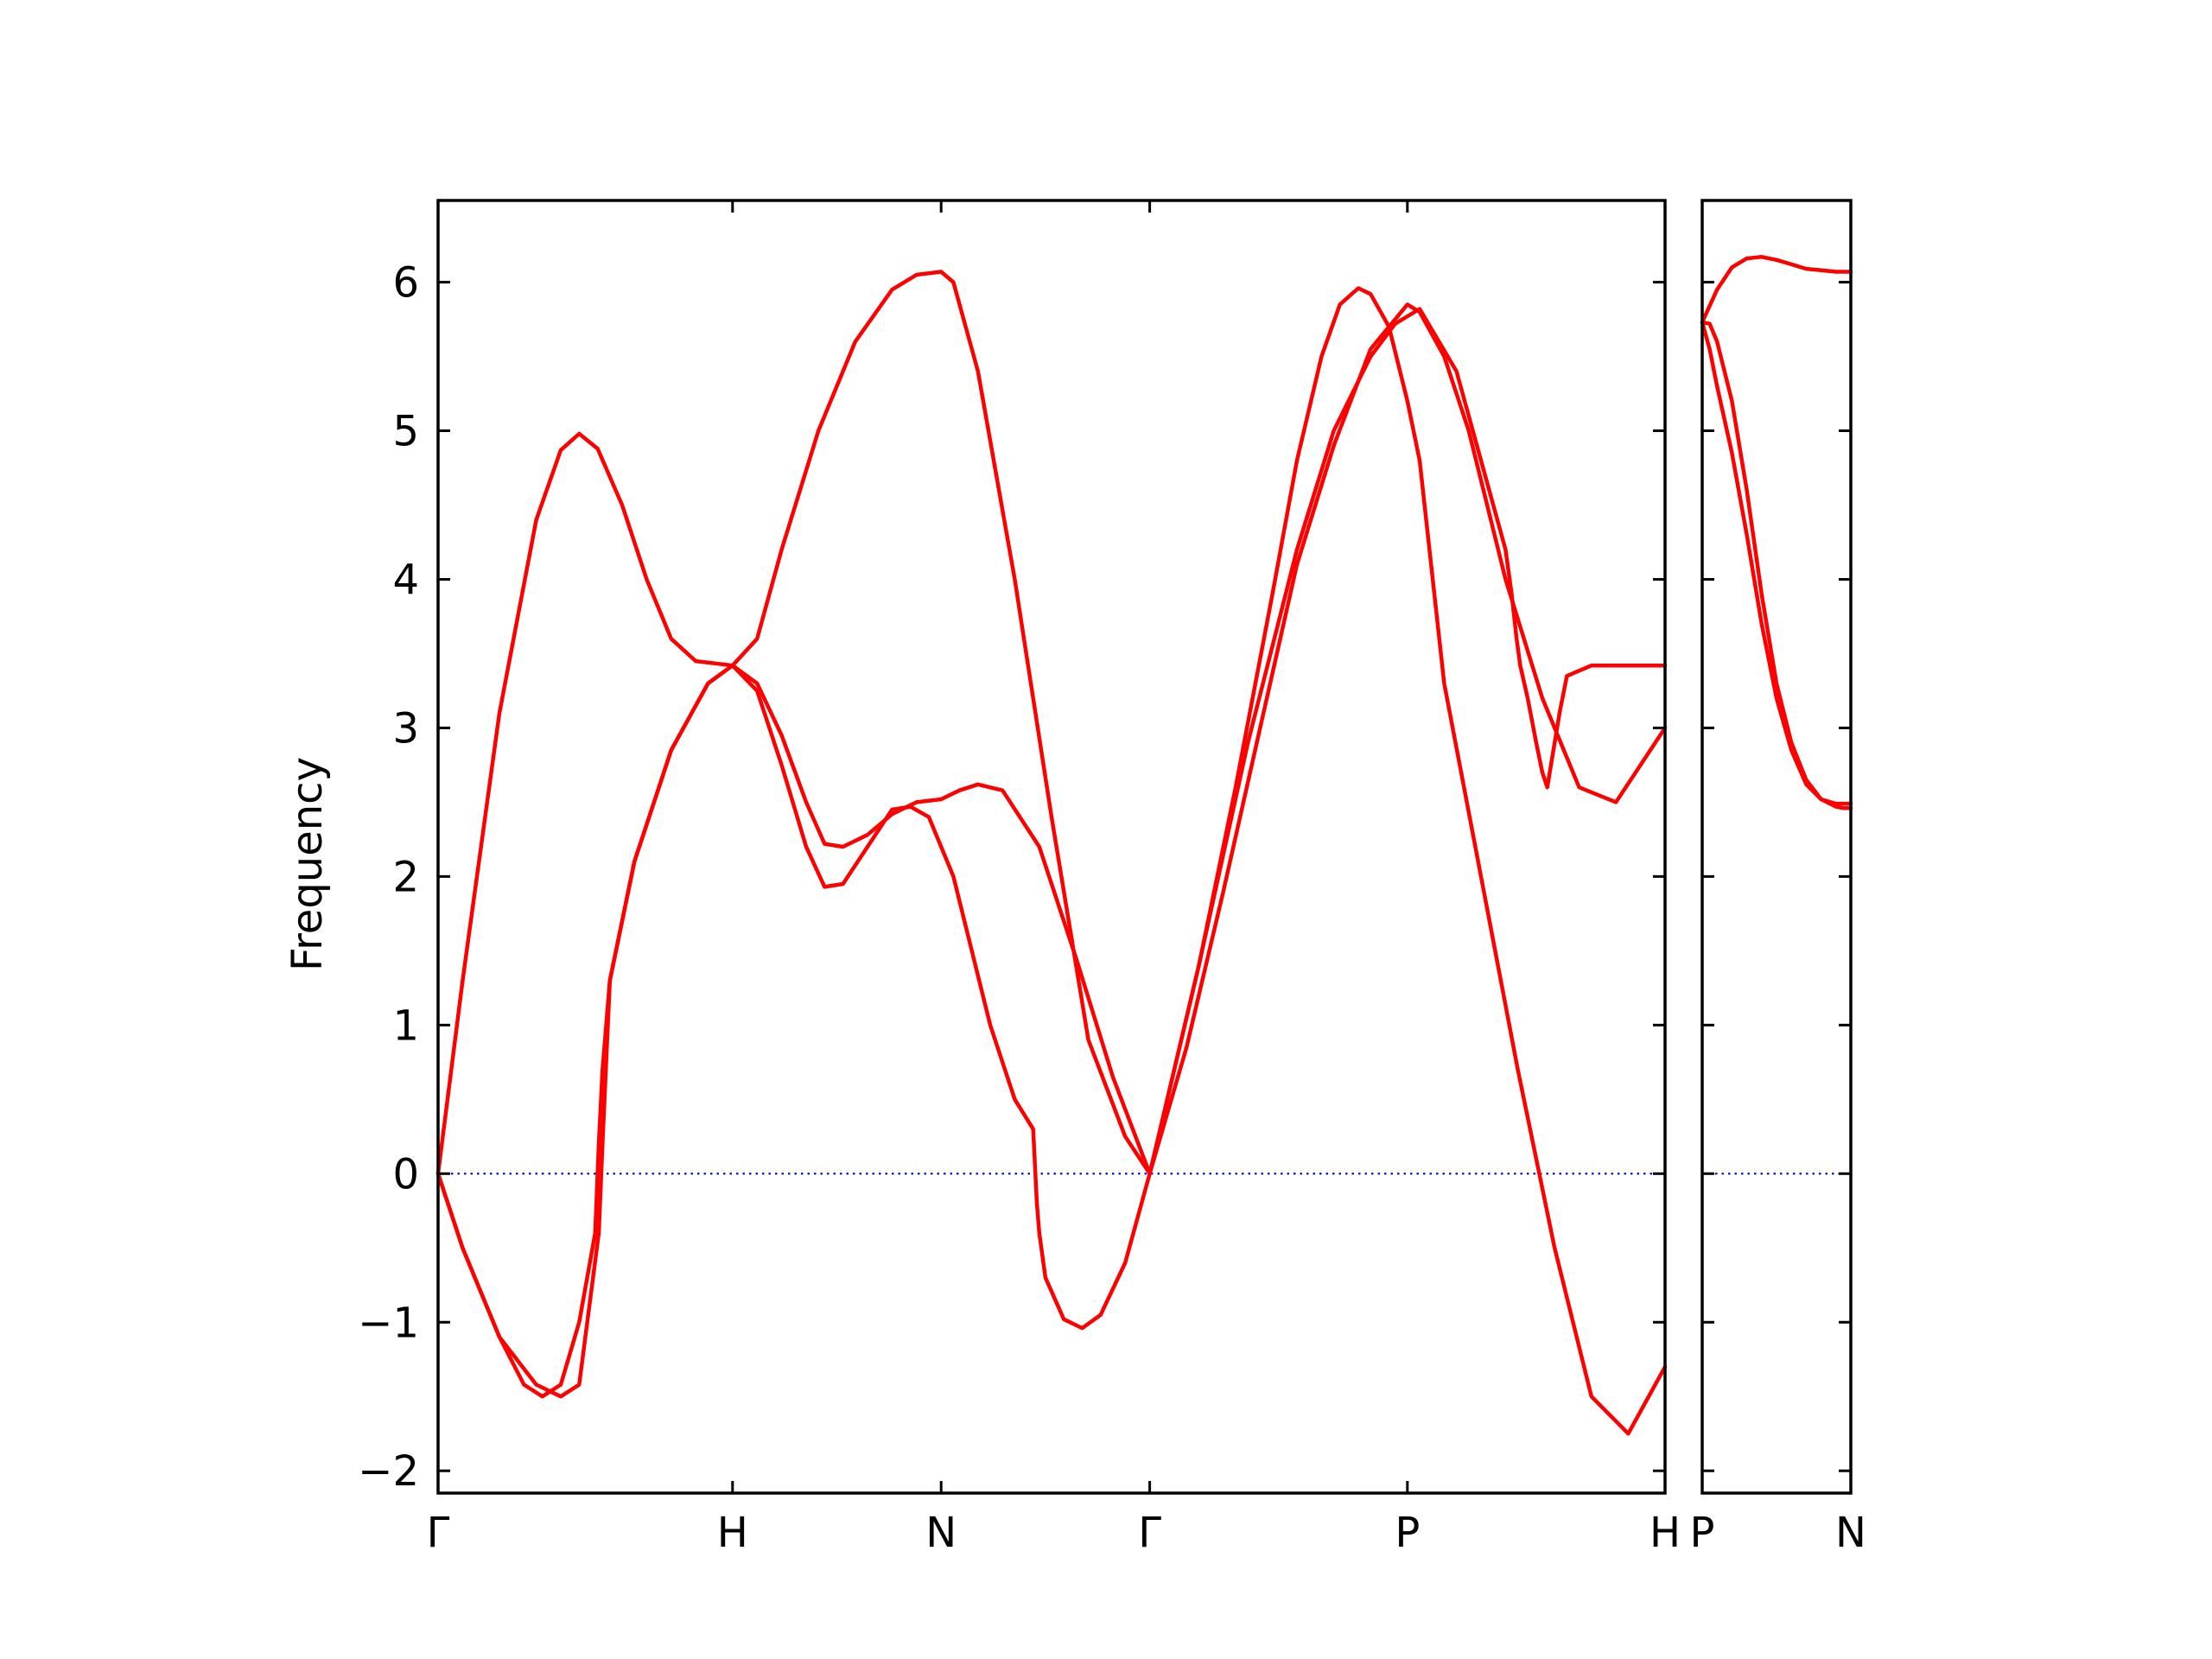  Describe the element at coordinates (405, 1174) in the screenshot. I see `y-tick-label-2: 0` at that location.